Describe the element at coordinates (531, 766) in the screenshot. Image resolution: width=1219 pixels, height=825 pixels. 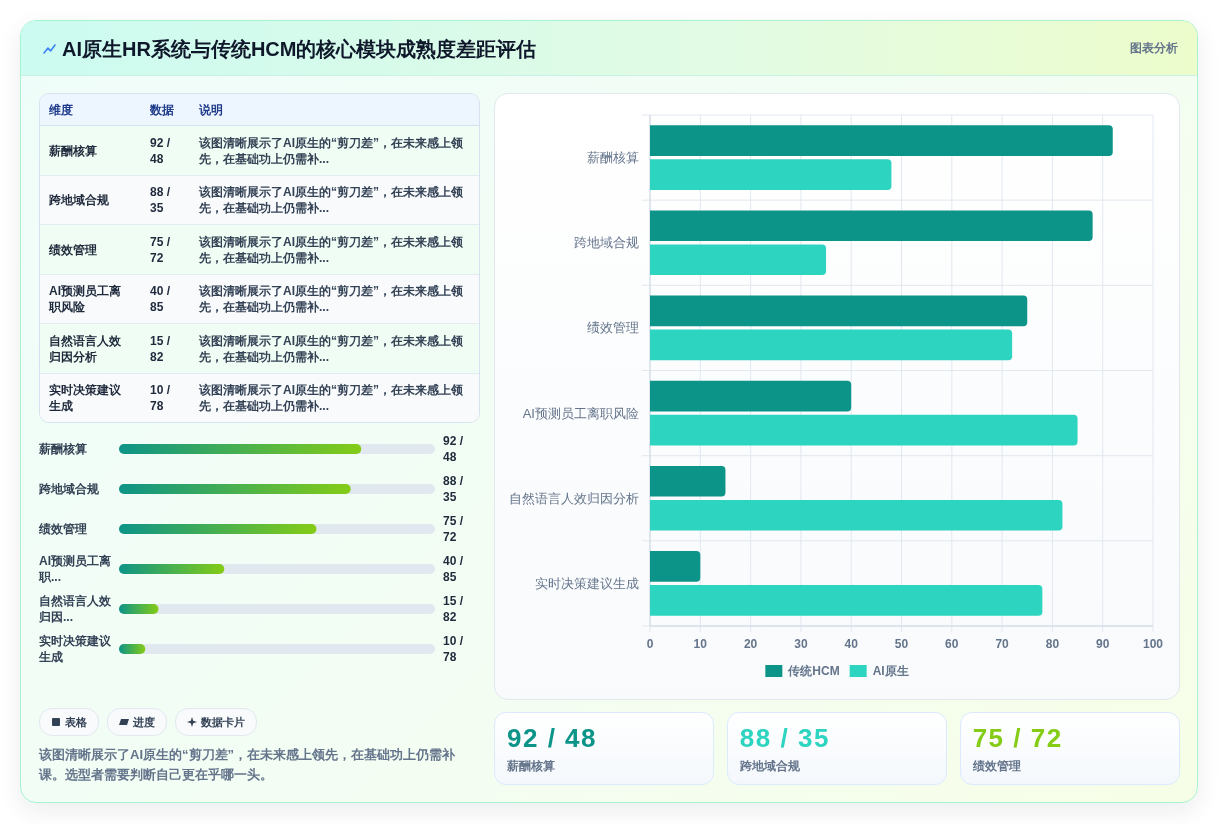
I see `category-label: 薪酬核算` at that location.